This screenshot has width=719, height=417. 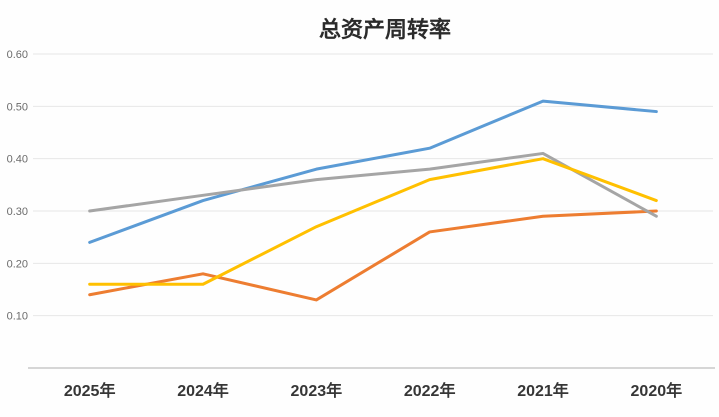 I want to click on y-tick-label-0.40: 0.40, so click(x=17, y=160).